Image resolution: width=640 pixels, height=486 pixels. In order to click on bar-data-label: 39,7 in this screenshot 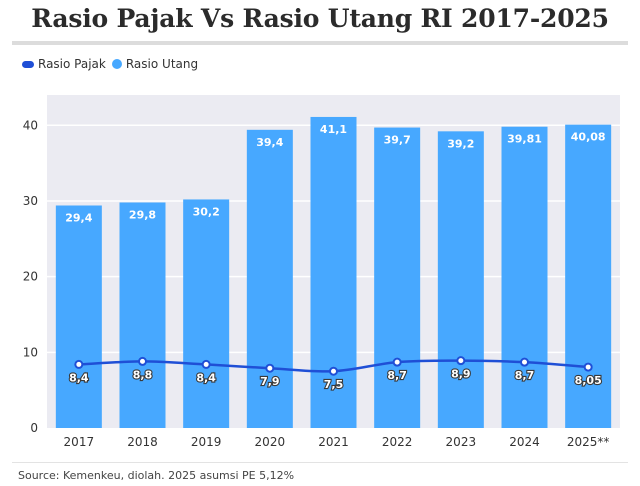, I will do `click(397, 140)`.